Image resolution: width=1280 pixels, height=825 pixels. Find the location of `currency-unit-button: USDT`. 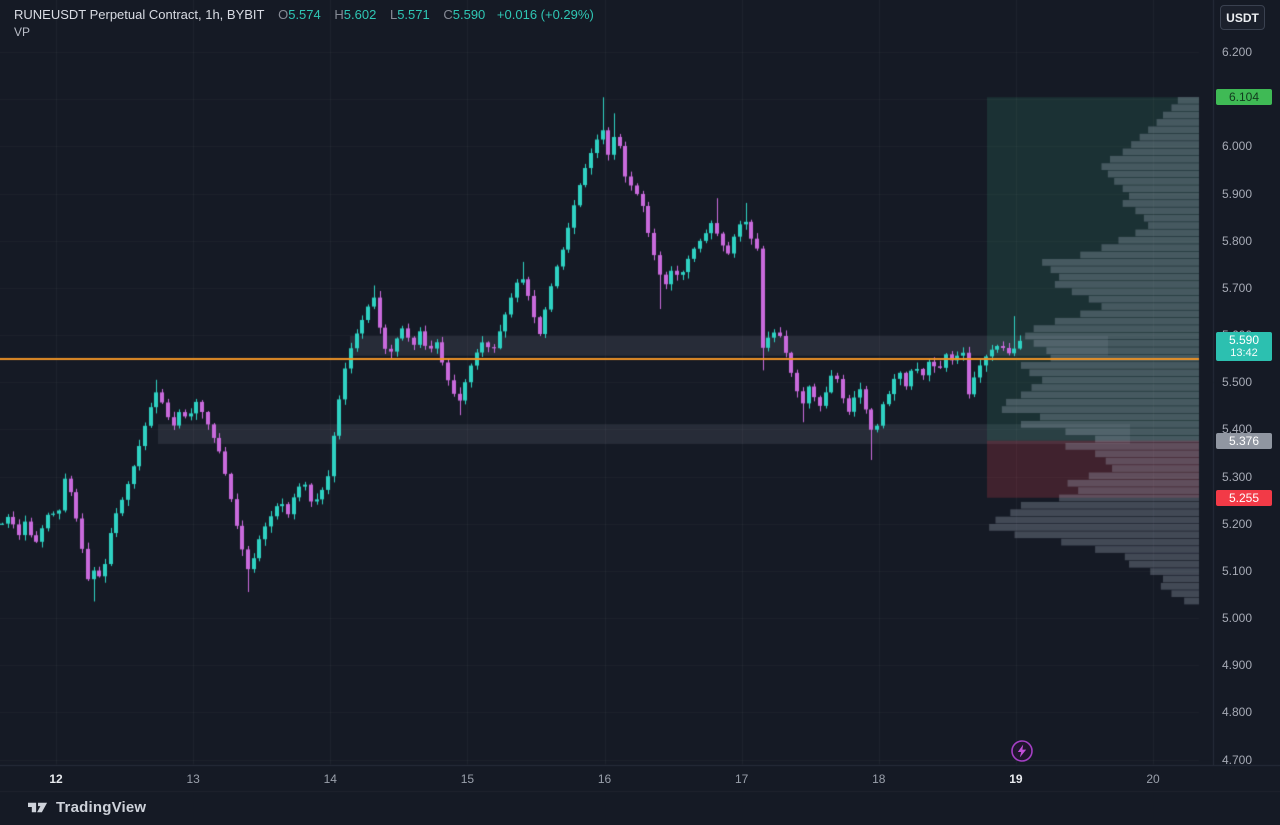

currency-unit-button: USDT is located at coordinates (1242, 17).